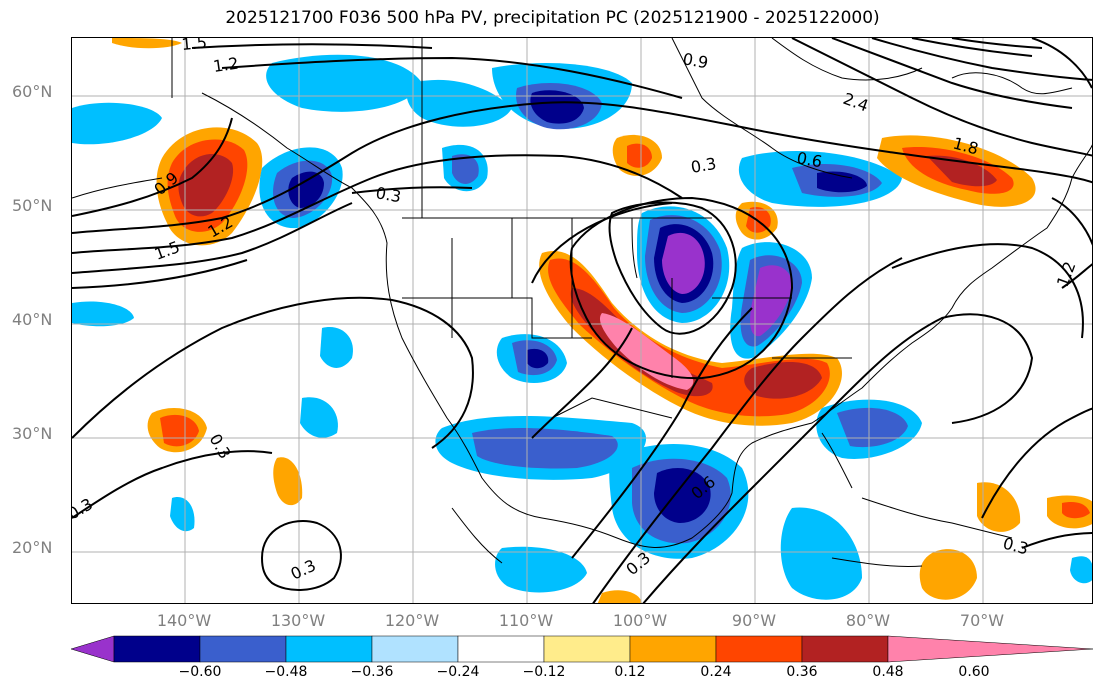 The height and width of the screenshot is (698, 1105). What do you see at coordinates (544, 672) in the screenshot?
I see `colorbar-tick: −0.12` at bounding box center [544, 672].